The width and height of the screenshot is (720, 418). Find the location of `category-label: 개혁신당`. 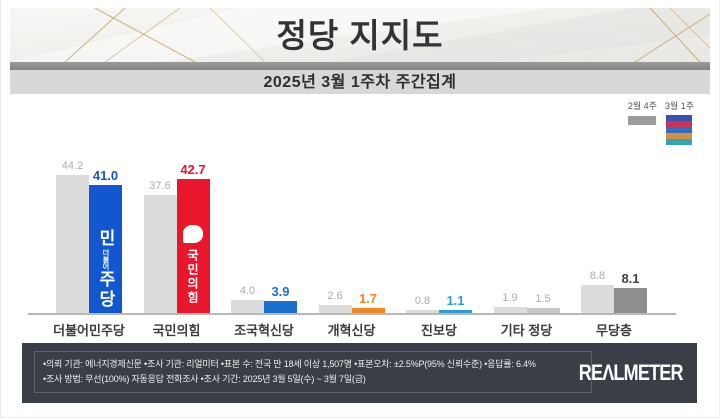

category-label: 개혁신당 is located at coordinates (351, 330).